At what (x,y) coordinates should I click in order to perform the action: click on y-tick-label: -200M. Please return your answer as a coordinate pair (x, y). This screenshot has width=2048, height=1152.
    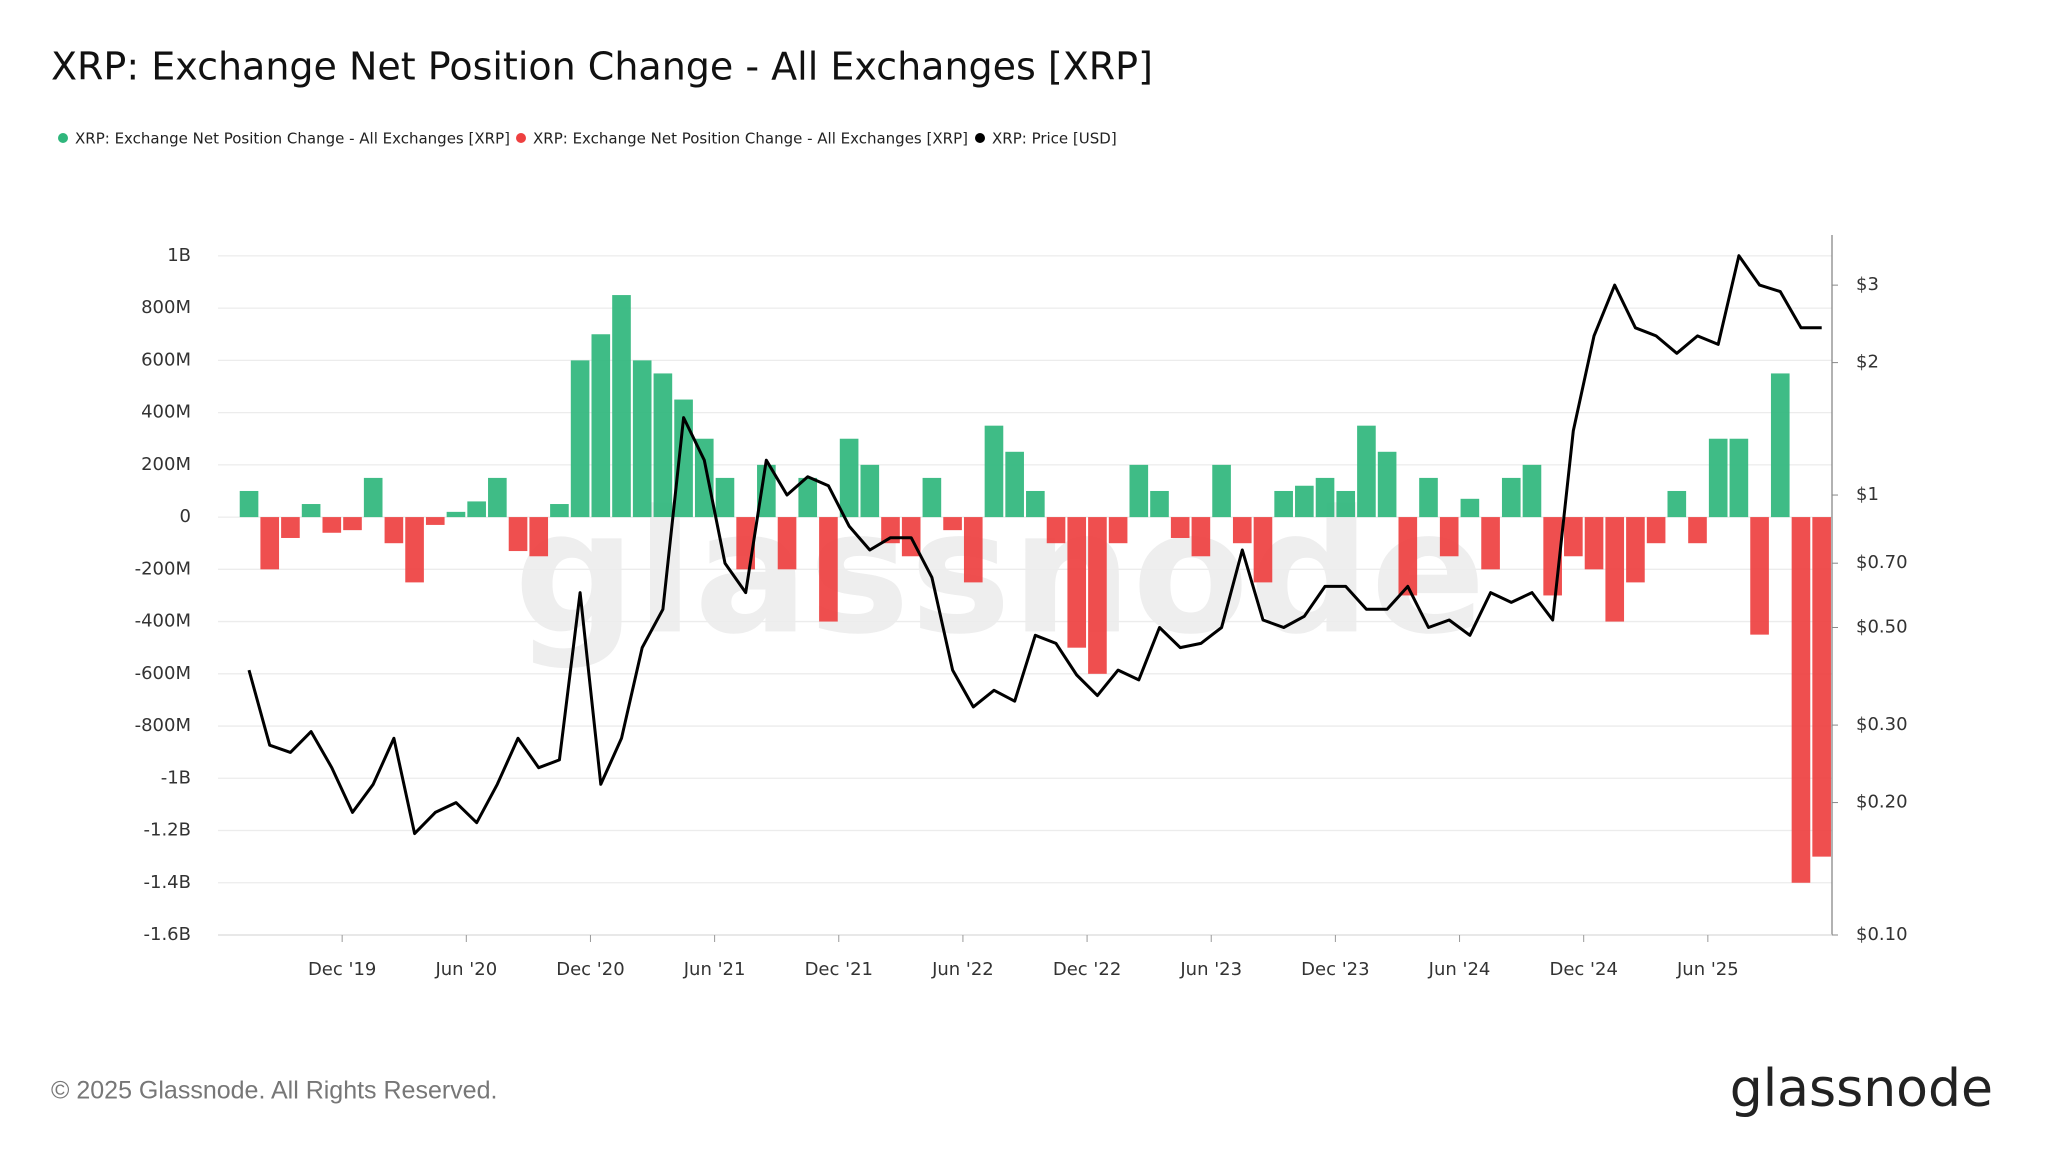
    Looking at the image, I should click on (163, 568).